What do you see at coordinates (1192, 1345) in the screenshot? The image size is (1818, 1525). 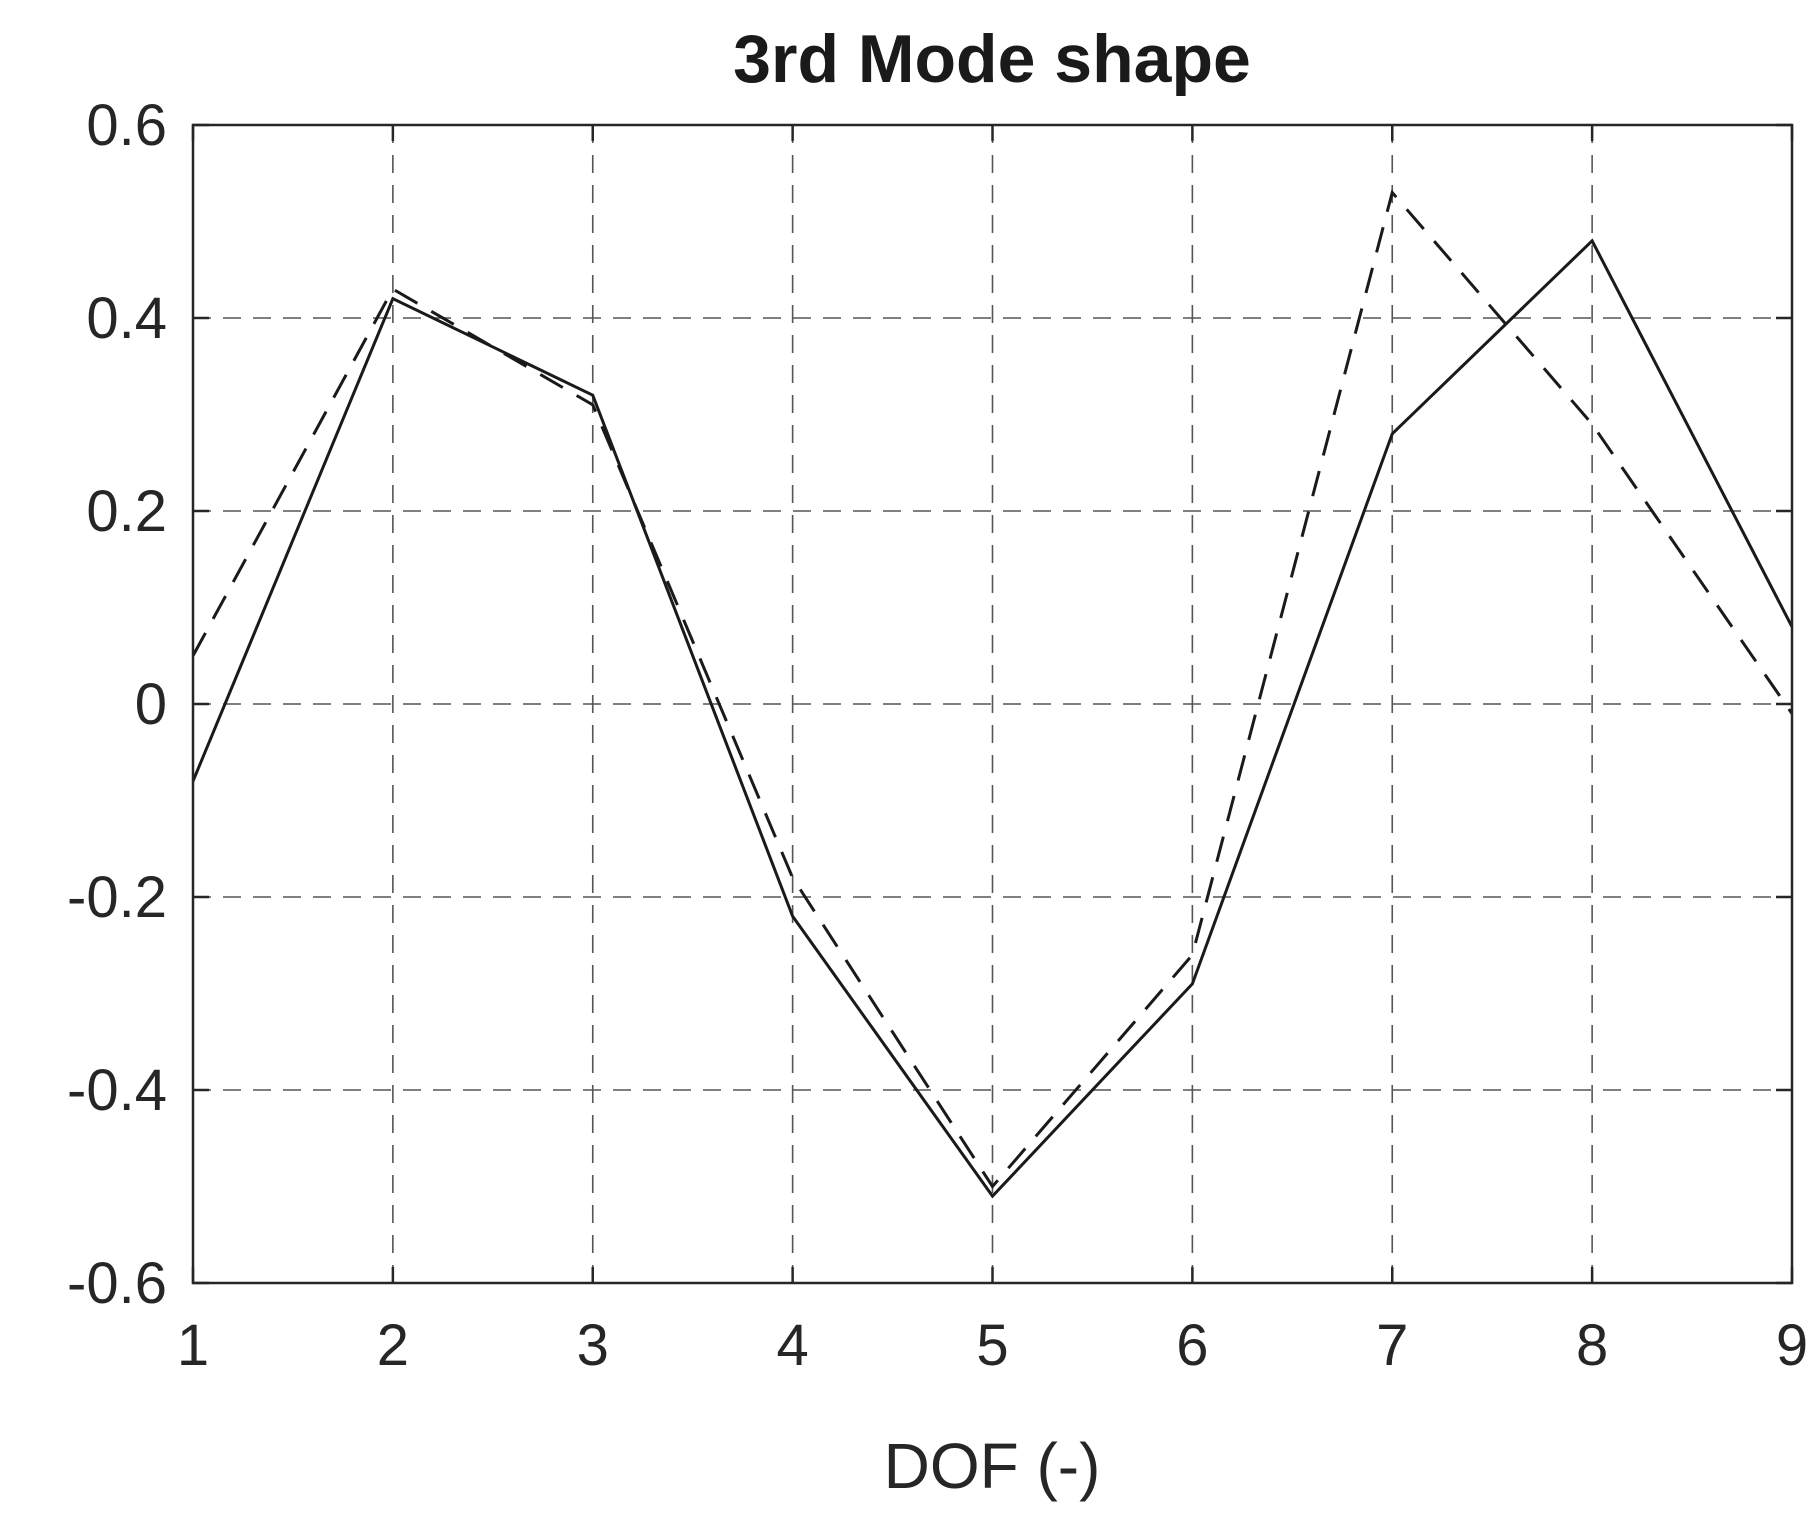 I see `x-tick-label: 6` at bounding box center [1192, 1345].